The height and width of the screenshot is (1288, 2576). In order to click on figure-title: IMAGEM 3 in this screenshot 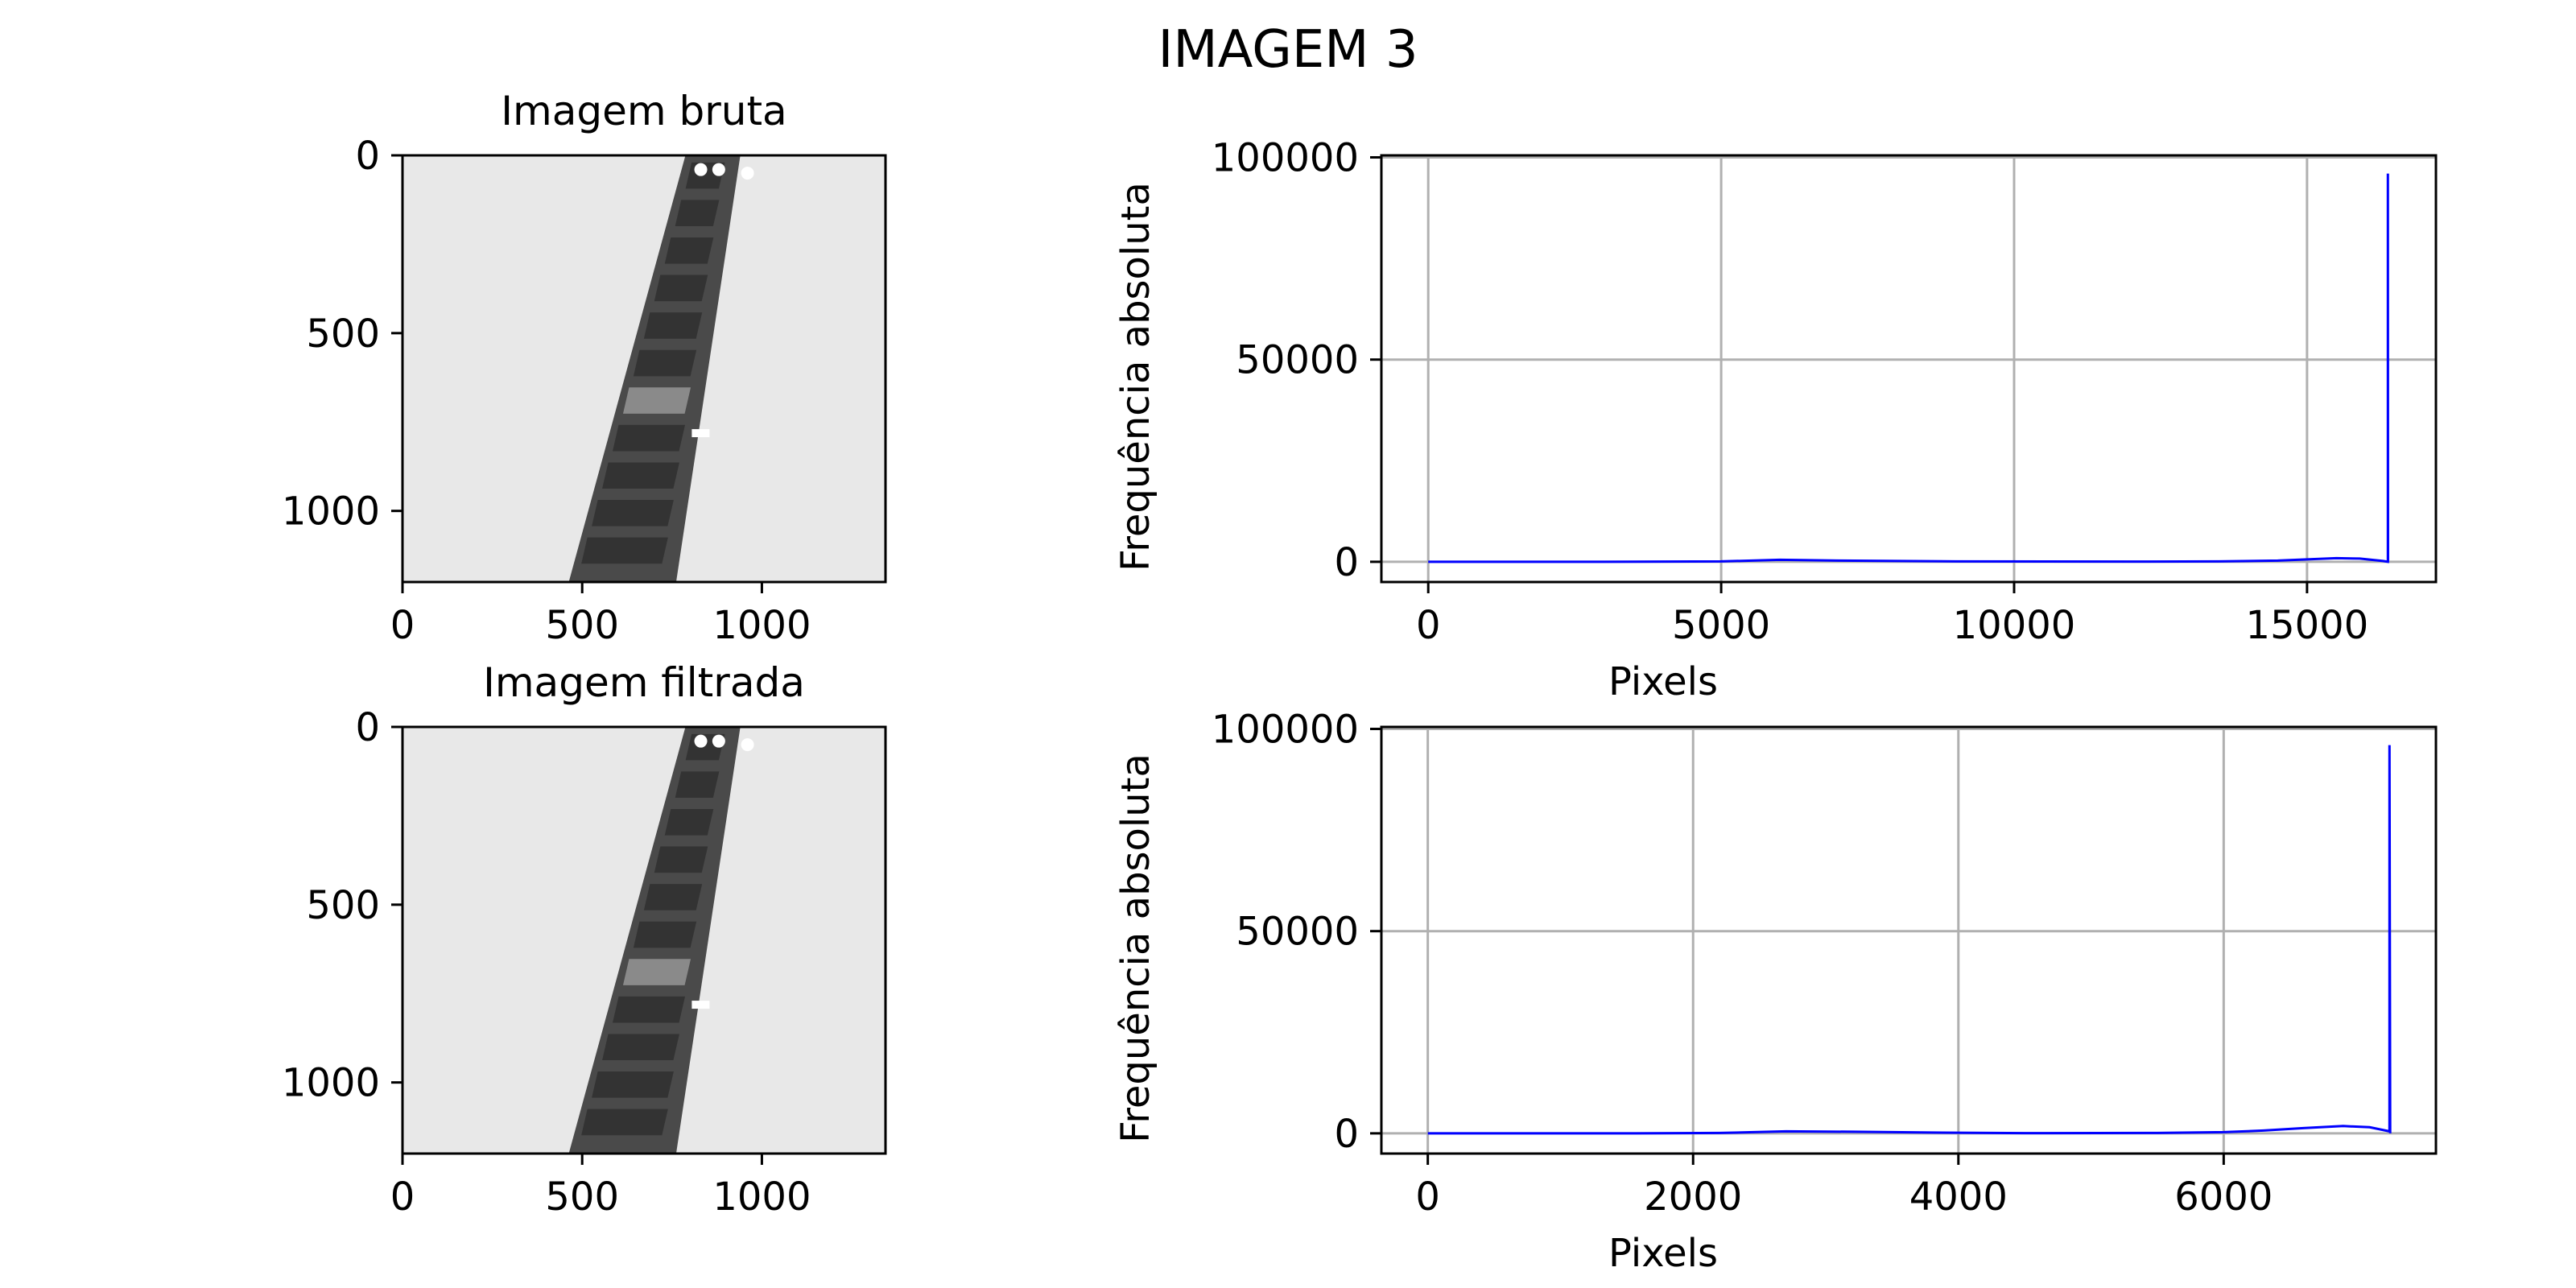, I will do `click(1288, 50)`.